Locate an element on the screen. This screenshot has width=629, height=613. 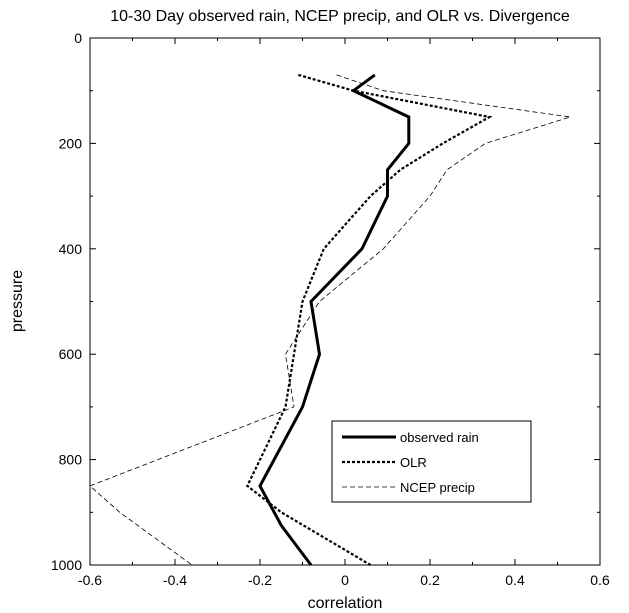
legend-label-observed-rain: observed rain is located at coordinates (439, 437).